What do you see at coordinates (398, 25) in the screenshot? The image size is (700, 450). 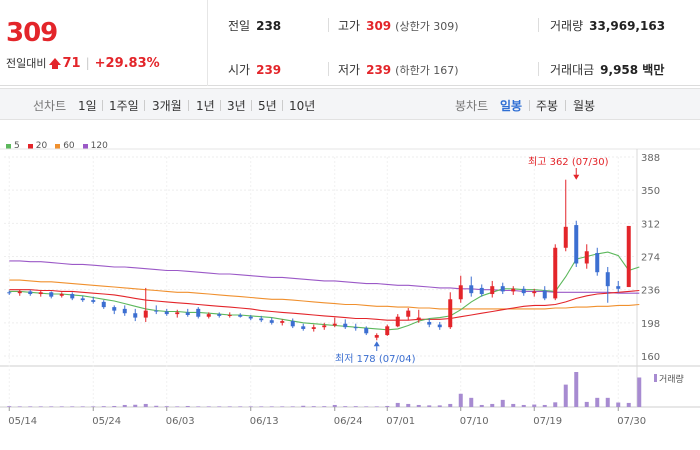 I see `high-price: 고가 309 (상한가 309)` at bounding box center [398, 25].